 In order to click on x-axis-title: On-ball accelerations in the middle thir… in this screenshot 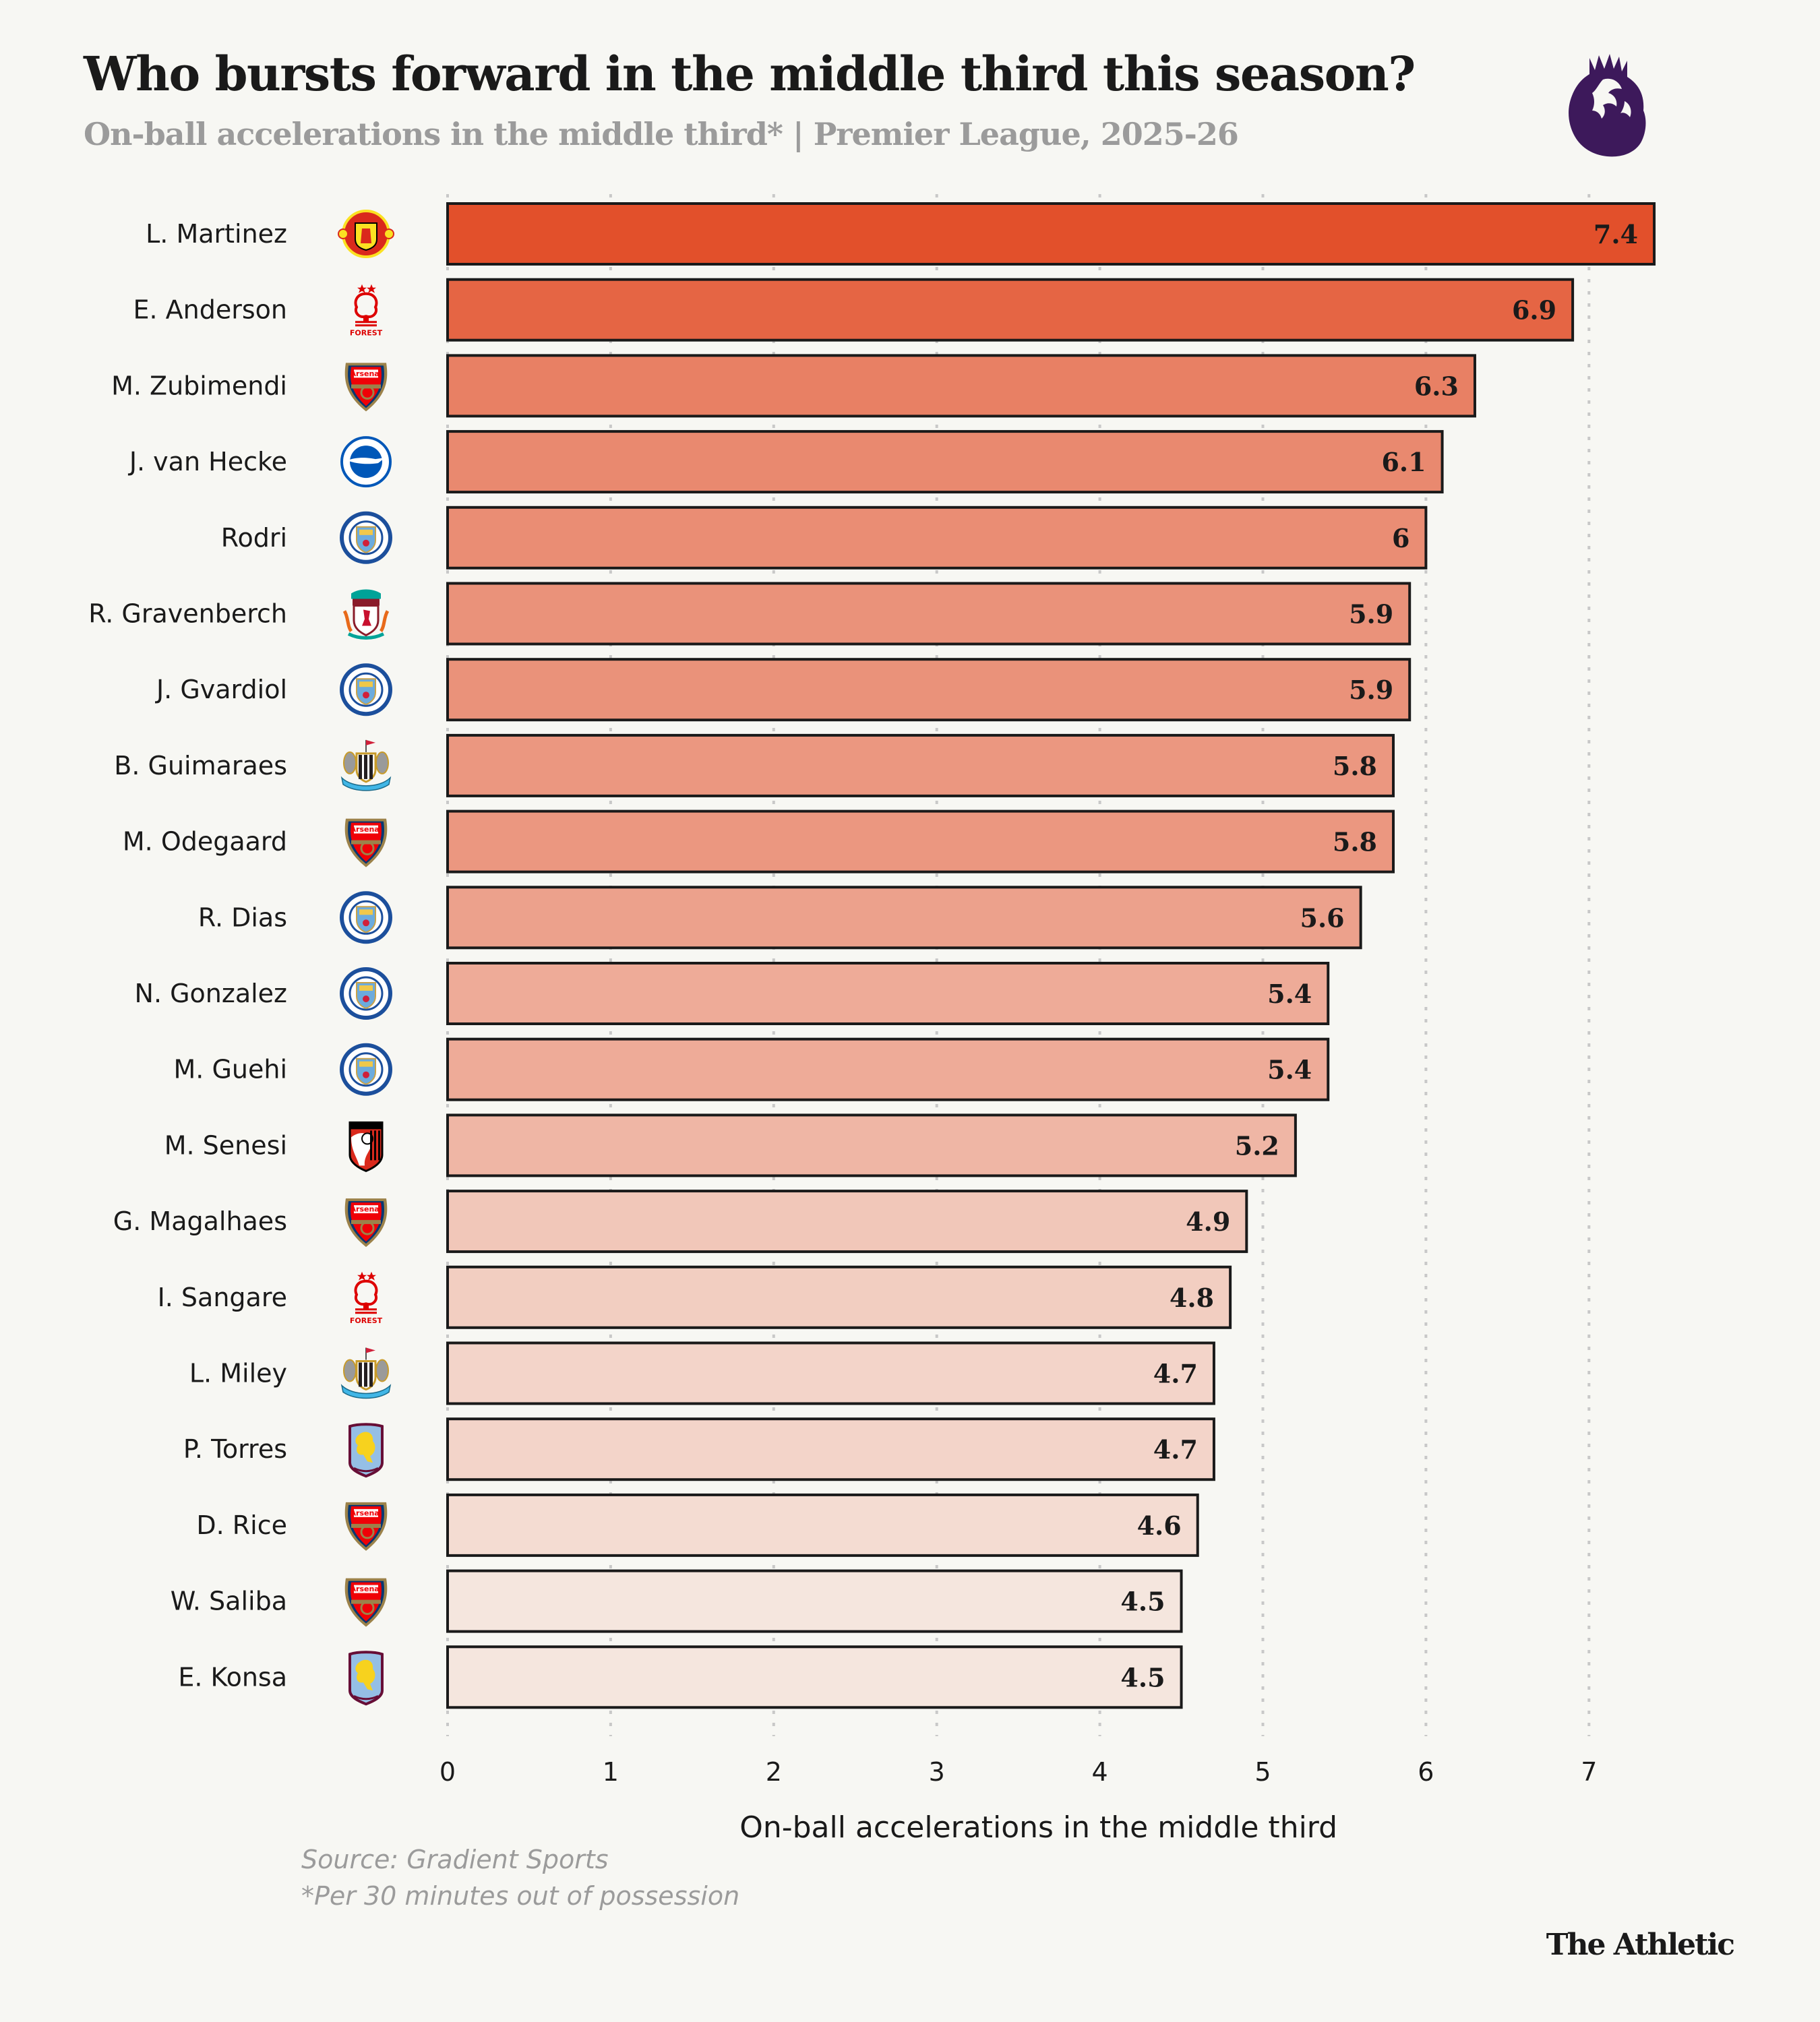, I will do `click(1038, 1827)`.